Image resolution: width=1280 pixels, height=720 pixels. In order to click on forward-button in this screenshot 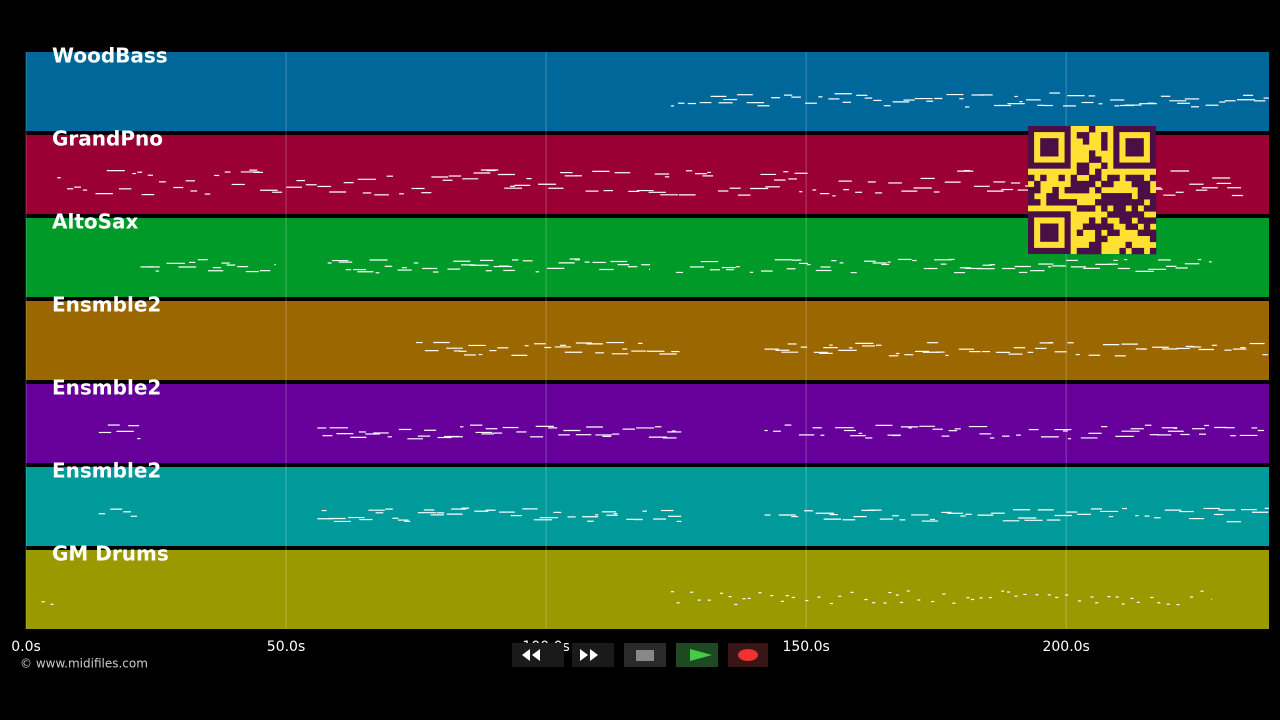, I will do `click(593, 655)`.